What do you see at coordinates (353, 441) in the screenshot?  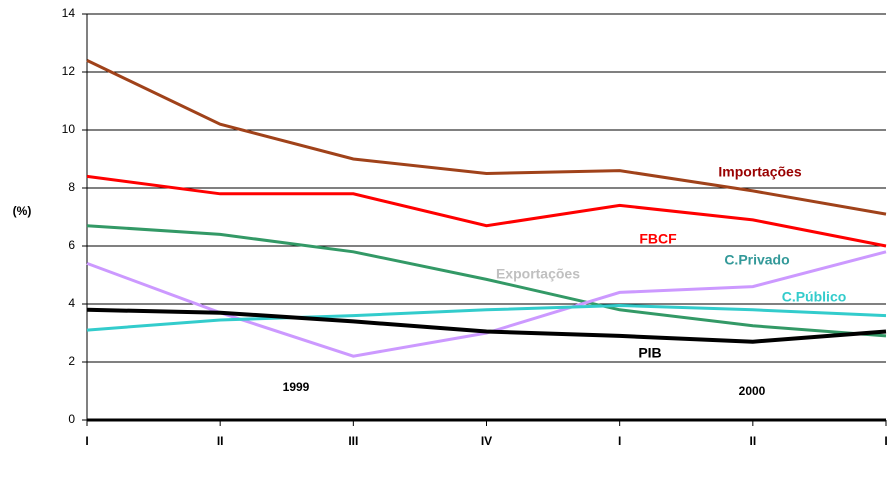 I see `x-tick-label: III` at bounding box center [353, 441].